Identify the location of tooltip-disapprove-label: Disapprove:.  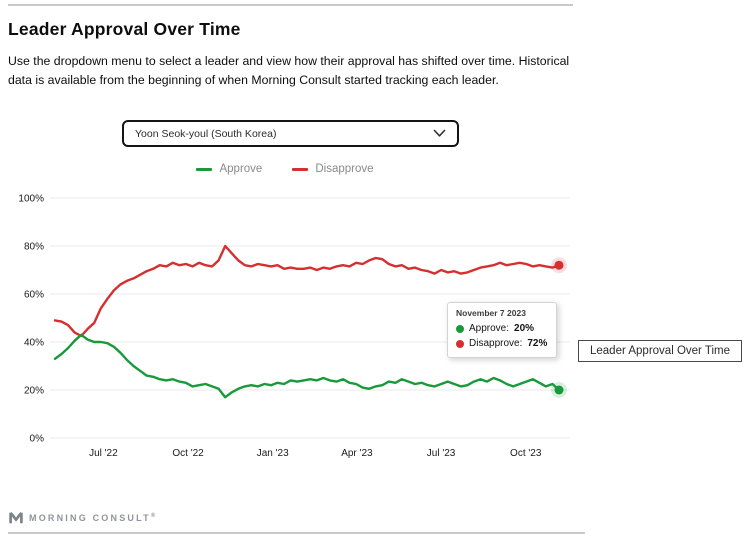
(496, 343).